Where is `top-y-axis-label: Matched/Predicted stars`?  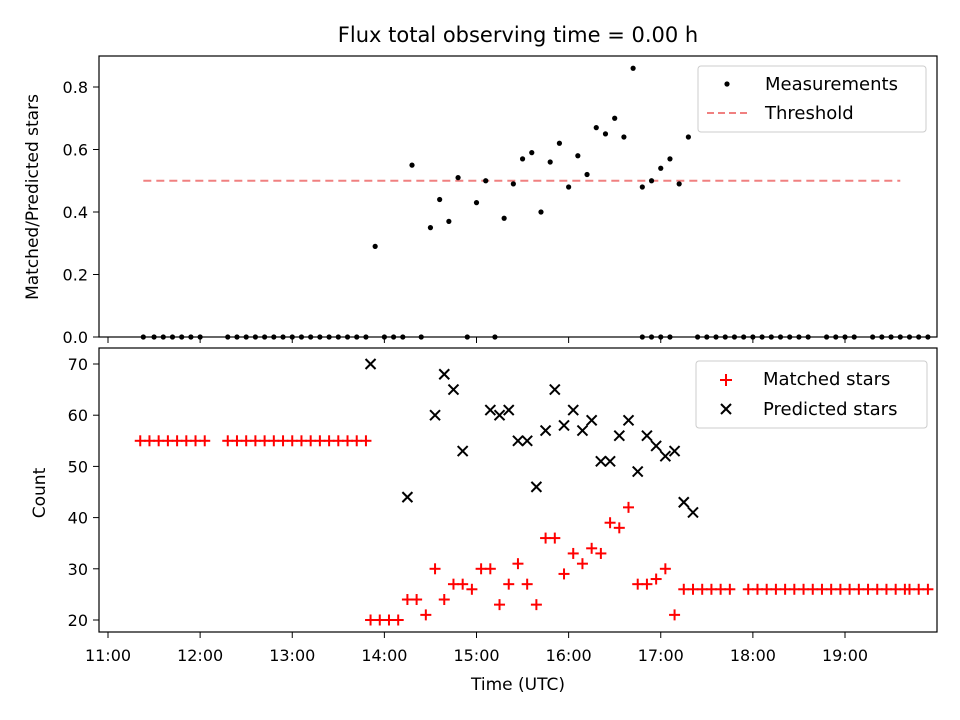 top-y-axis-label: Matched/Predicted stars is located at coordinates (33, 197).